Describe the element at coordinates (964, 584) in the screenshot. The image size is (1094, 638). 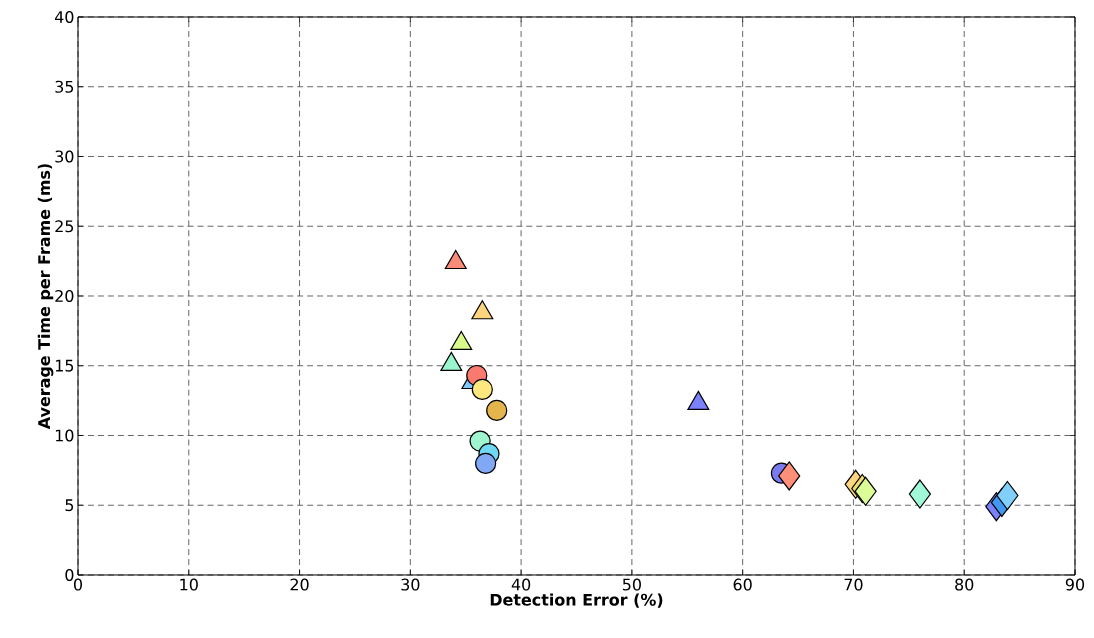
I see `x-tick-label: 80` at that location.